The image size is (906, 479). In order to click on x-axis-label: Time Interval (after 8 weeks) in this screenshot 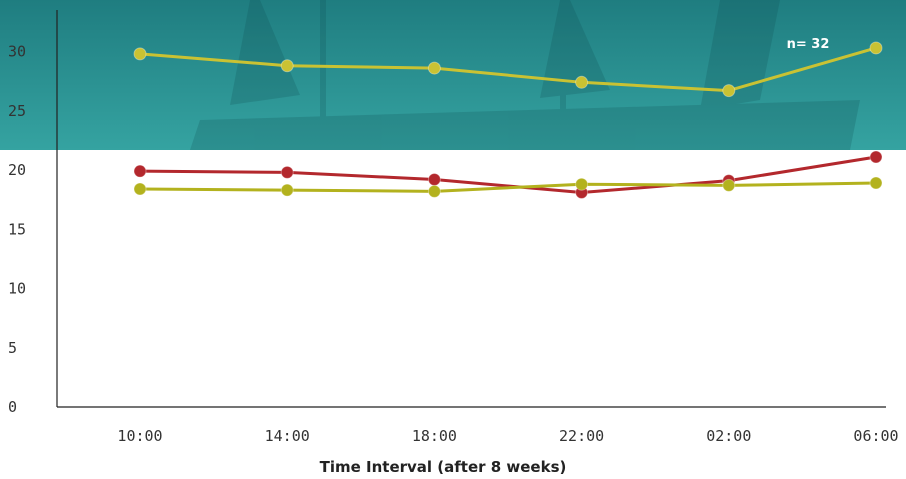, I will do `click(443, 467)`.